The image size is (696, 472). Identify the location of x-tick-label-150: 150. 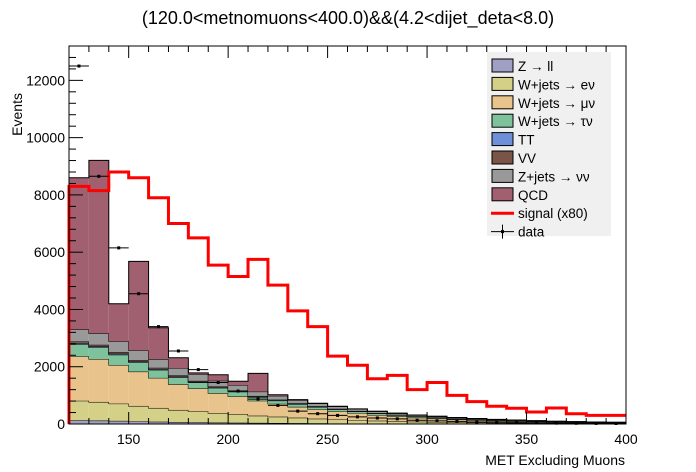
(129, 439).